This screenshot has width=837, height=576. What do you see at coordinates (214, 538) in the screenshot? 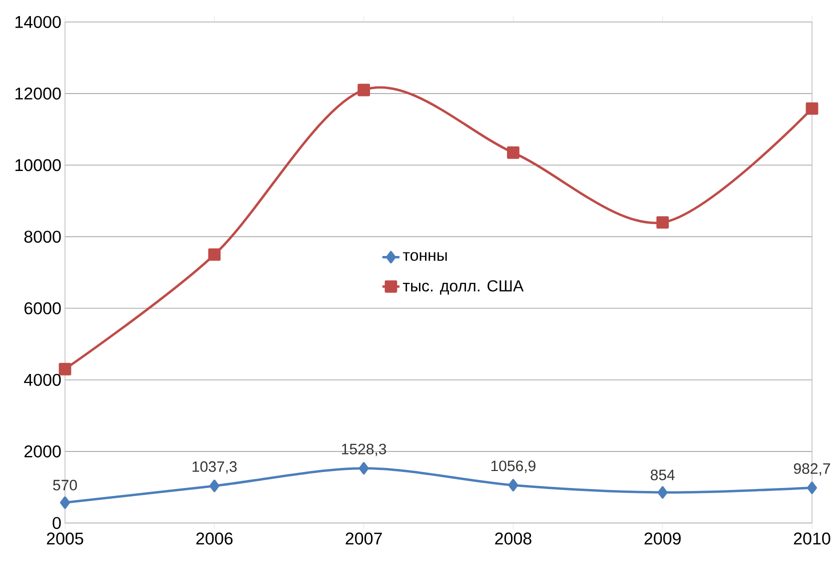
I see `x-tick-label: 2006` at bounding box center [214, 538].